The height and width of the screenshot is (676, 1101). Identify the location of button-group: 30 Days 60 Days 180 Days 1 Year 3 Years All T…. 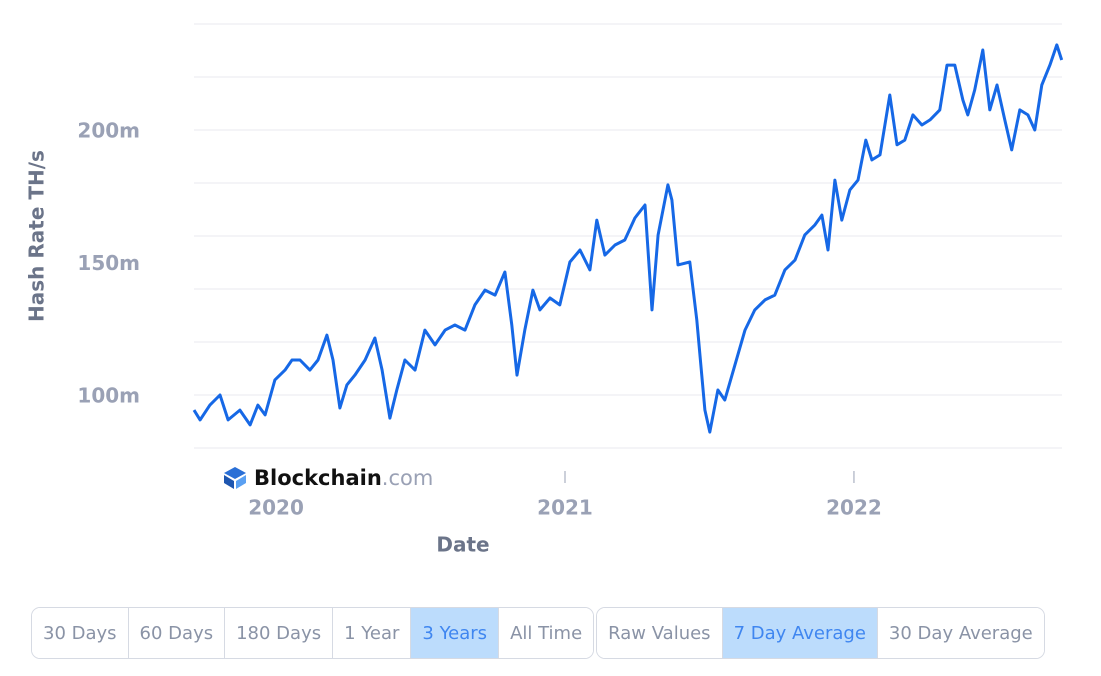
(313, 633).